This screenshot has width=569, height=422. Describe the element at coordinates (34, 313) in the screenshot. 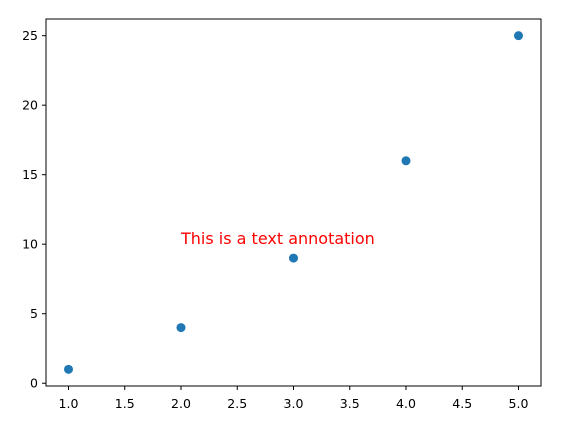

I see `y-tick-label: 5` at that location.